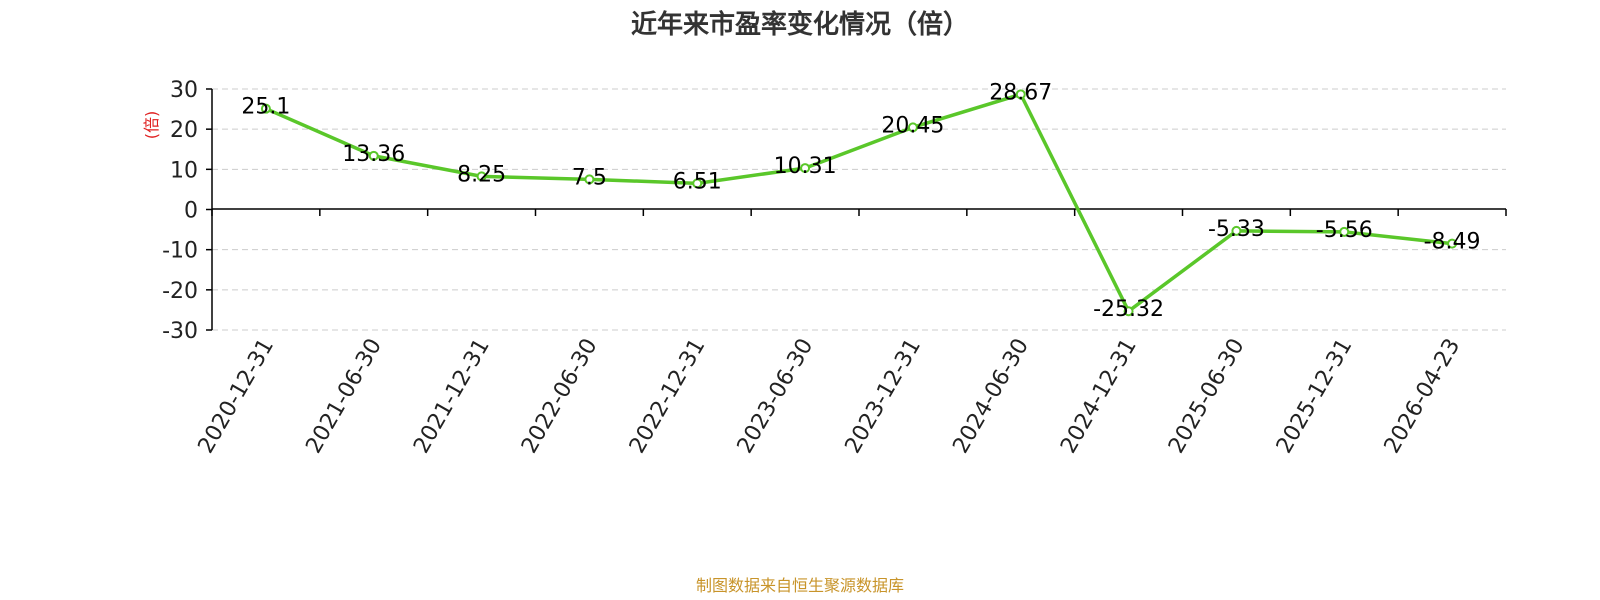  What do you see at coordinates (237, 396) in the screenshot?
I see `x-tick-label: 2020-12-31` at bounding box center [237, 396].